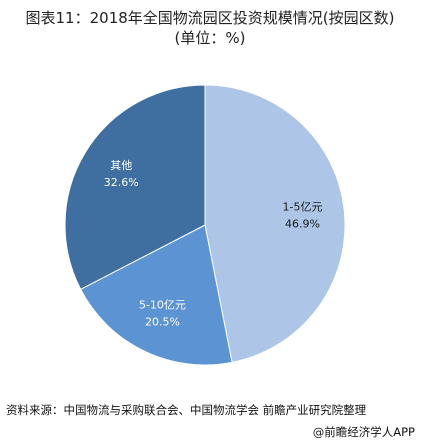  Describe the element at coordinates (210, 28) in the screenshot. I see `chart-title: 图表11：2018年全国物流园区投资规模情况(按园区数)(单位：%)` at that location.